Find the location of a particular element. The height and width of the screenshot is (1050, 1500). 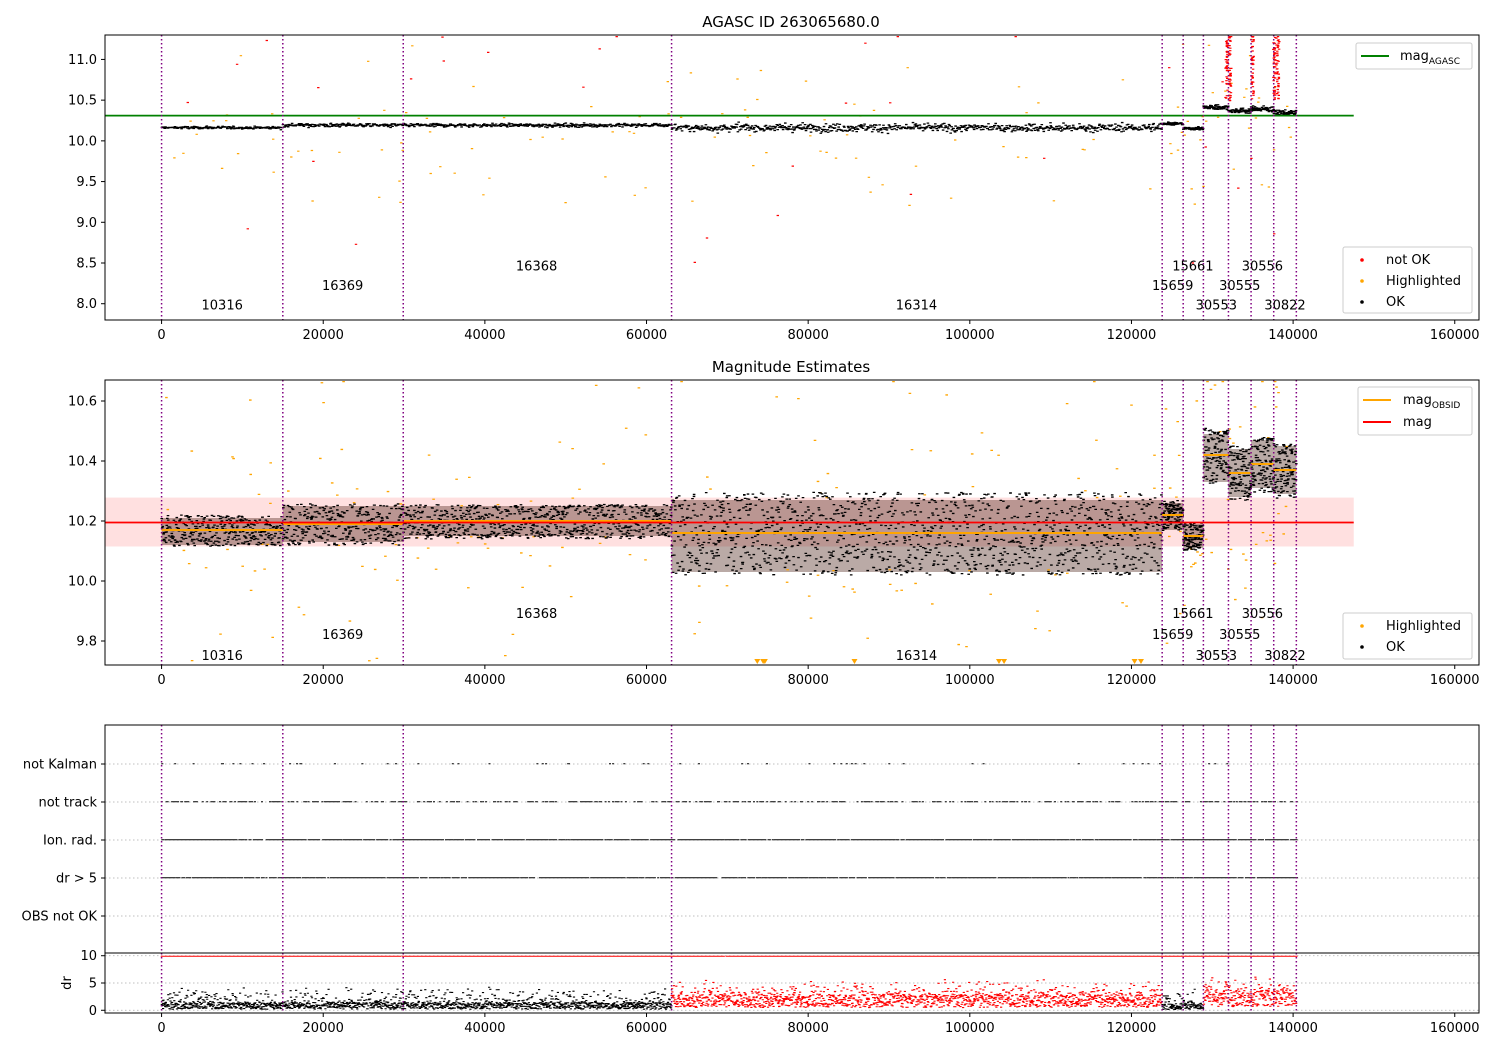

p1-ytick-label: 10.0 is located at coordinates (82, 141).